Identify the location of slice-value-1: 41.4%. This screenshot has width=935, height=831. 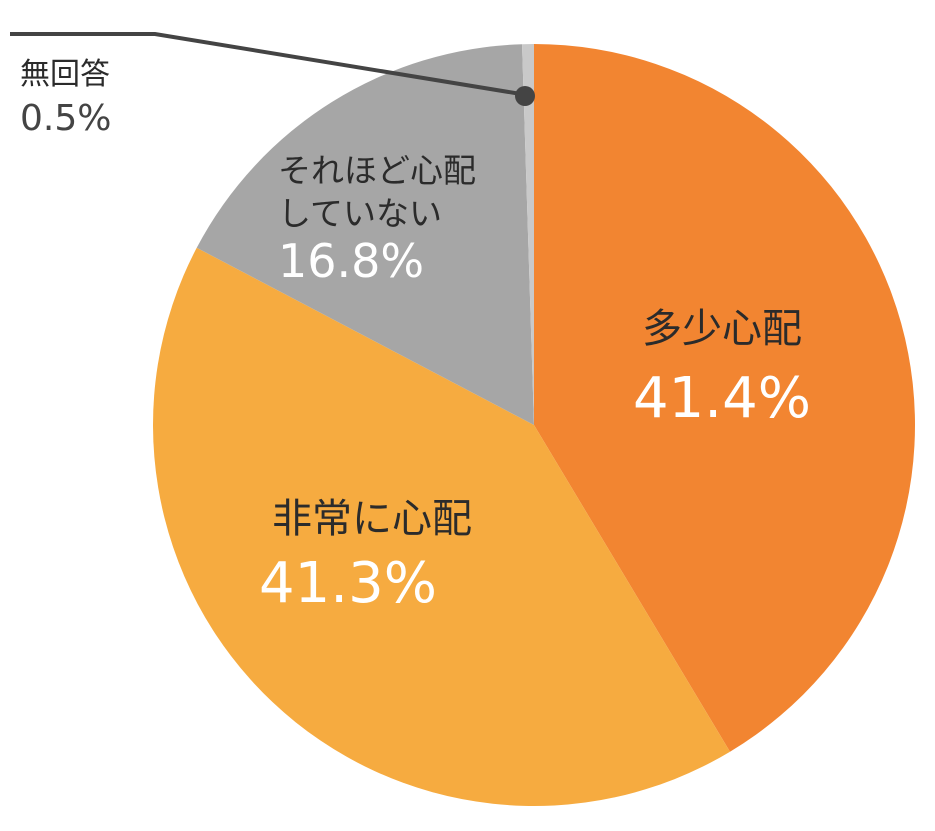
(722, 398).